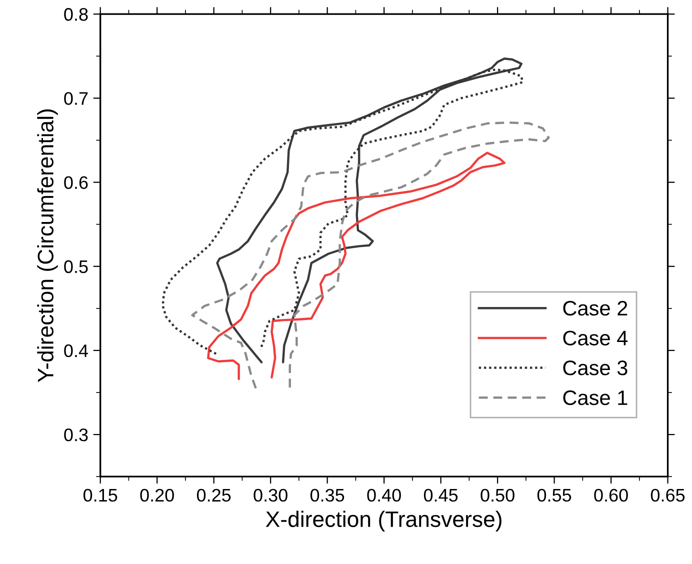 The height and width of the screenshot is (564, 692). I want to click on y-tick-label: 0.4, so click(76, 351).